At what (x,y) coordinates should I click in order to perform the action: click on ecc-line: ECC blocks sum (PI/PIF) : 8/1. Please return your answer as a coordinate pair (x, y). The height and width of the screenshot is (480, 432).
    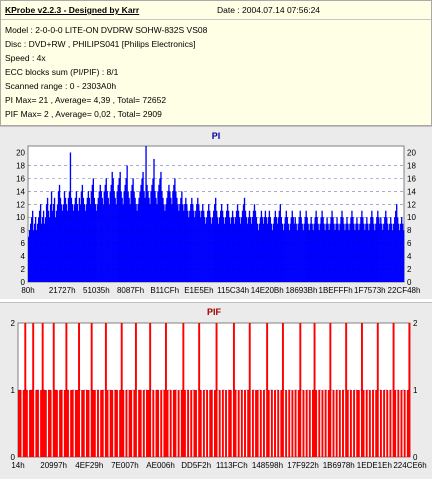
    Looking at the image, I should click on (62, 72).